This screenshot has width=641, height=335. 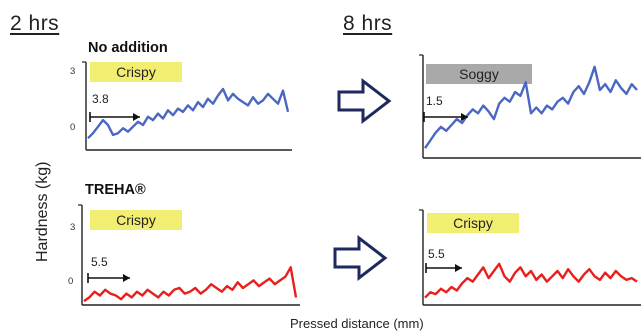 What do you see at coordinates (434, 101) in the screenshot?
I see `peak-distance-top-right: 1.5` at bounding box center [434, 101].